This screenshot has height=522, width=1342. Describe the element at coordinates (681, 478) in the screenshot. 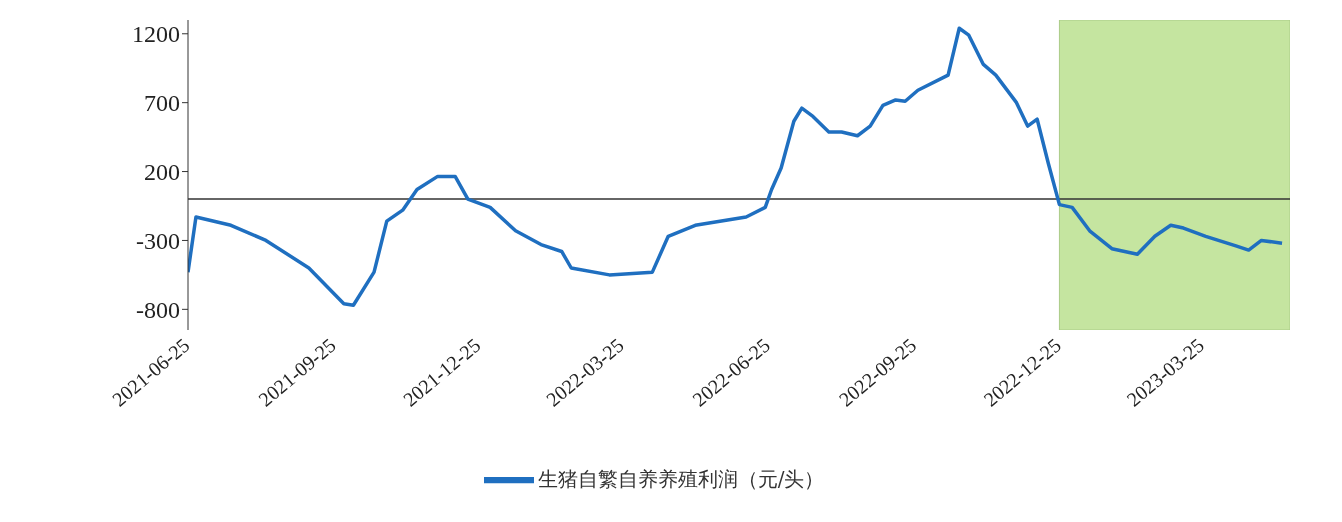

I see `legend-label: 生猪自繁自养养殖利润（元/头）` at that location.